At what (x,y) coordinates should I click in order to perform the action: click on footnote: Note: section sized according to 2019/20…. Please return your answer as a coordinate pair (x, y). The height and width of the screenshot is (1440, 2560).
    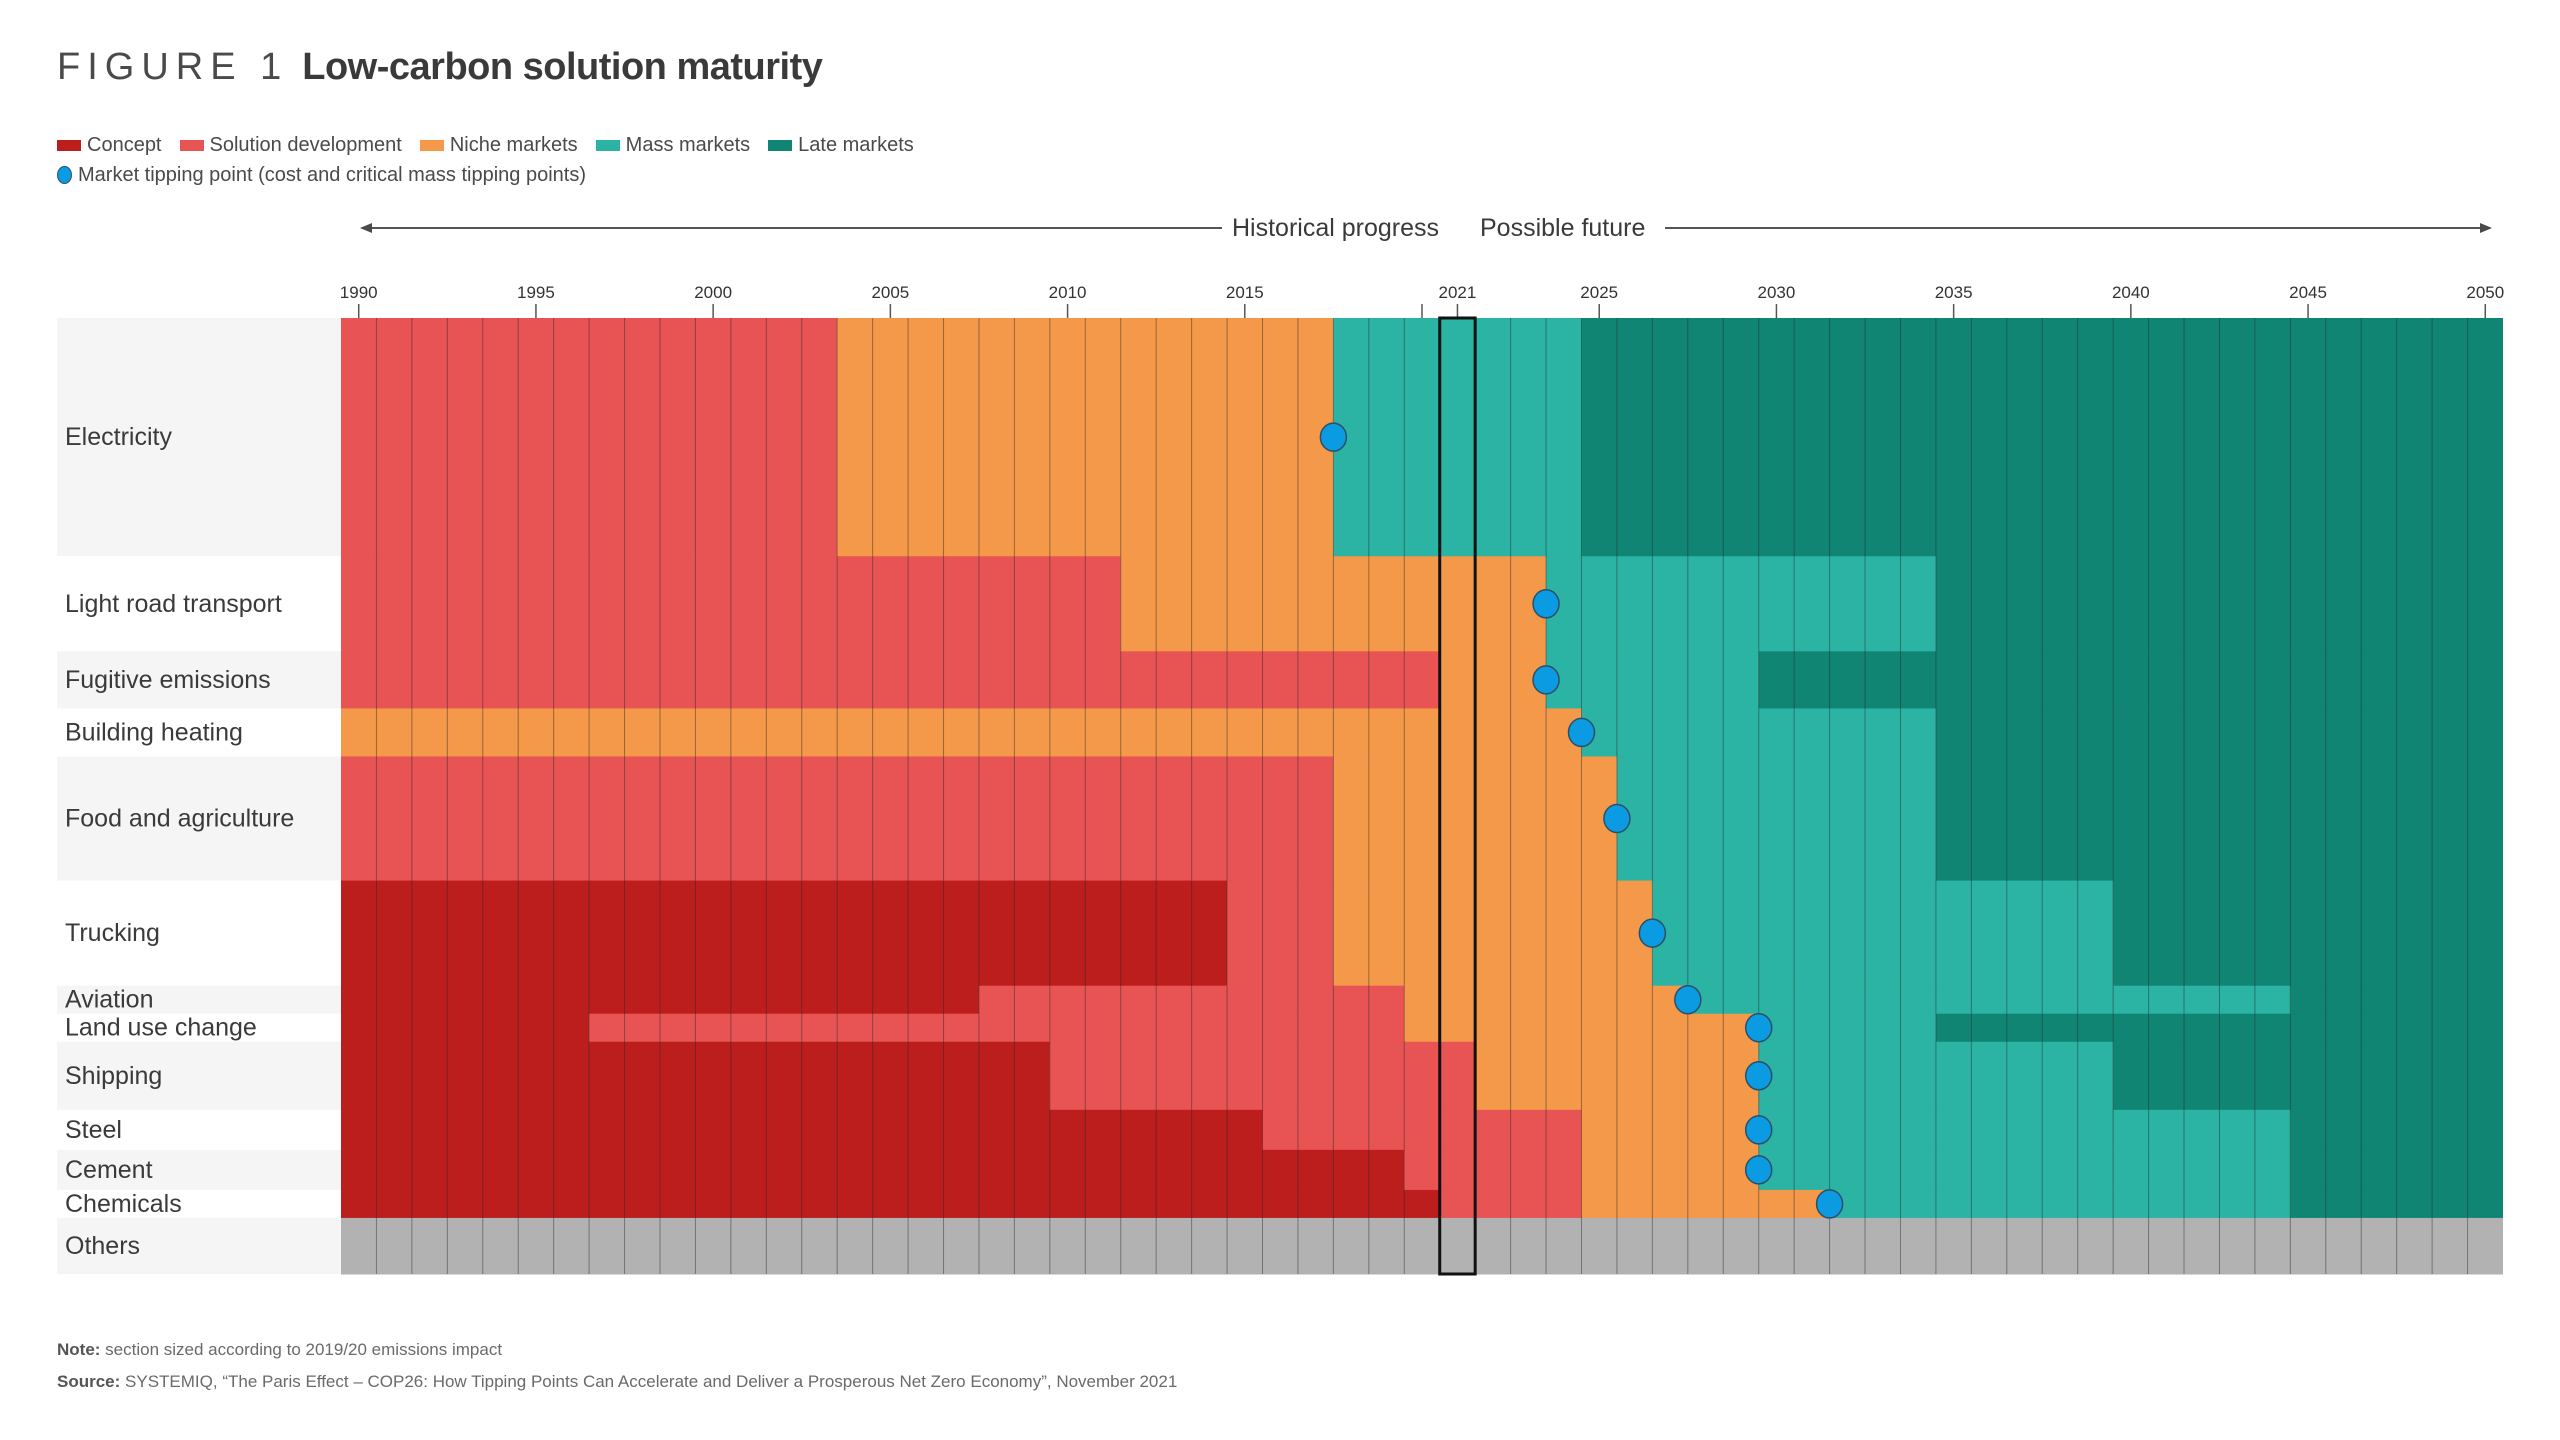
    Looking at the image, I should click on (279, 1350).